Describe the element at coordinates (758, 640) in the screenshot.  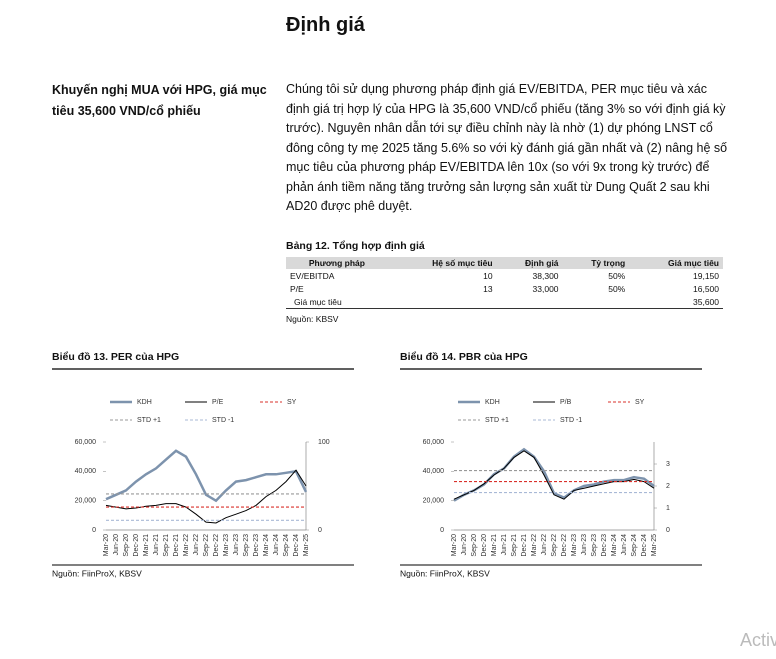
I see `watermark: Activ` at that location.